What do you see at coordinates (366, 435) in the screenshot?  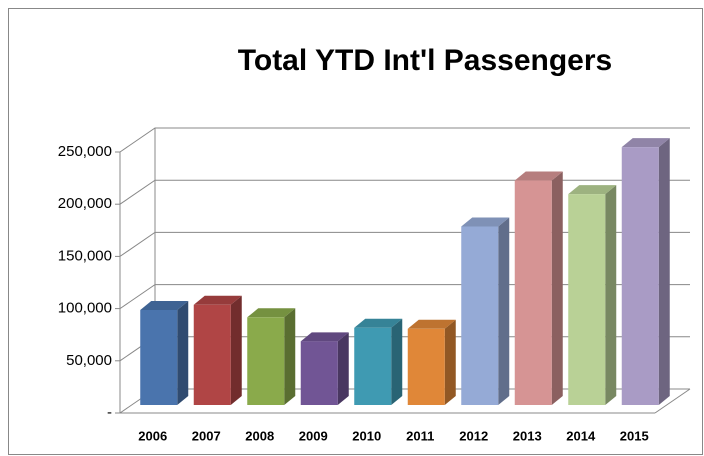 I see `x-tick-label: 2010` at bounding box center [366, 435].